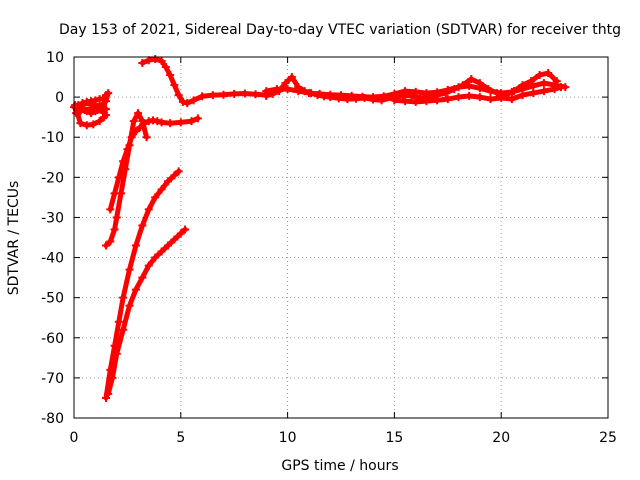  I want to click on y-tick-label: 10, so click(55, 58).